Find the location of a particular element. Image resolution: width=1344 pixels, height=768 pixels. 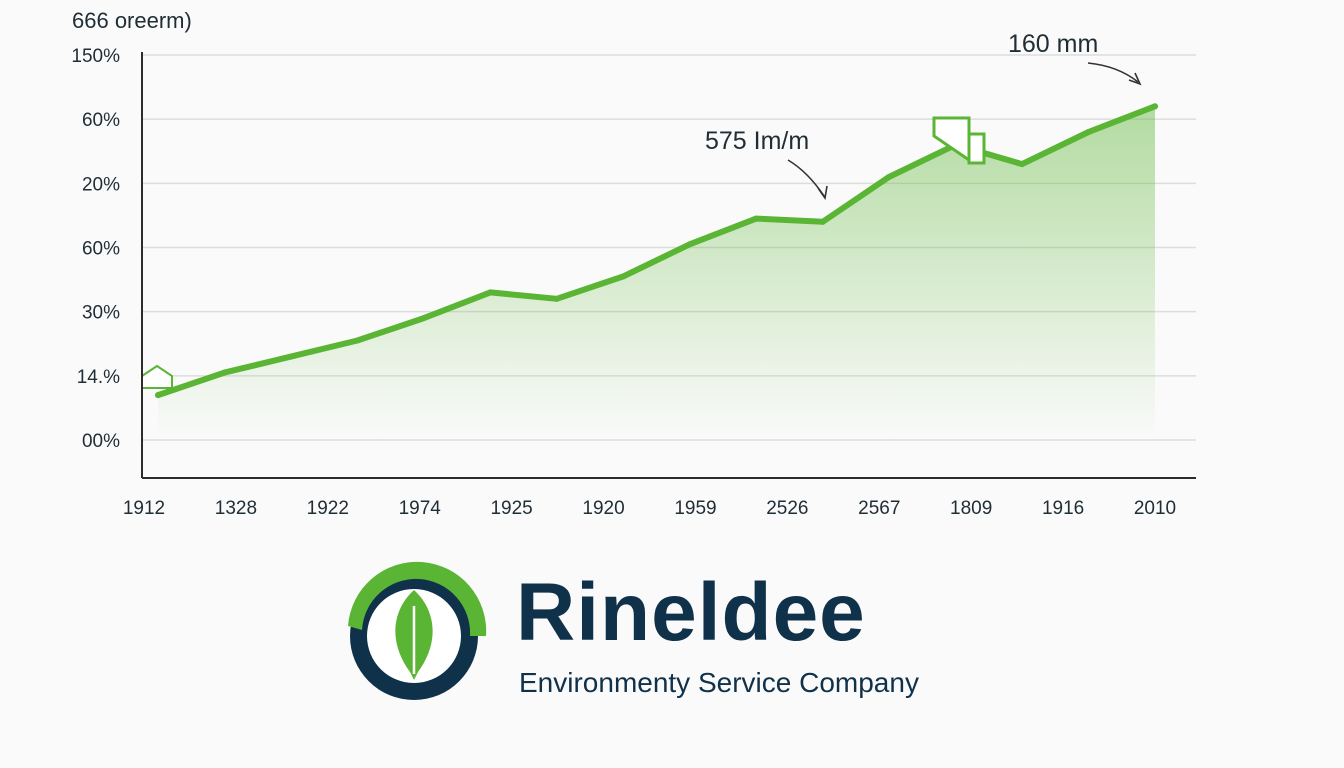

x-tick-label: 2567 is located at coordinates (879, 508).